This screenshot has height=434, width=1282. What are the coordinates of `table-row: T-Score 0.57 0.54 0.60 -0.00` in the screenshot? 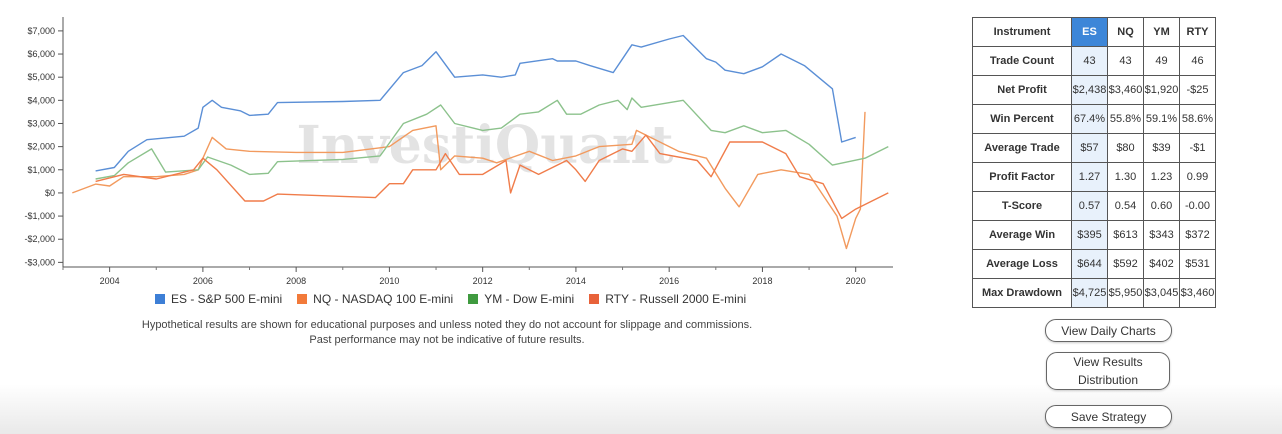 It's located at (1094, 206).